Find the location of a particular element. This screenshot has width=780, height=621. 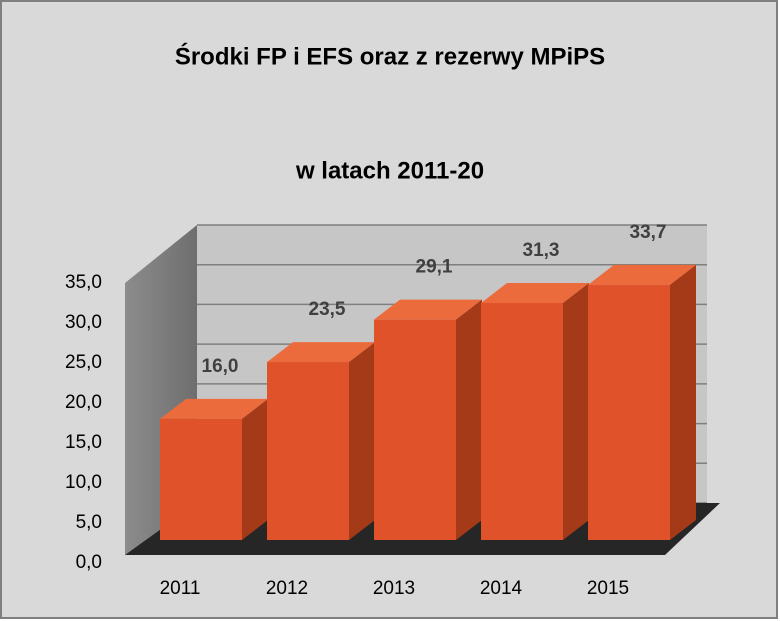

y-tick-label: 30,0 is located at coordinates (83, 322).